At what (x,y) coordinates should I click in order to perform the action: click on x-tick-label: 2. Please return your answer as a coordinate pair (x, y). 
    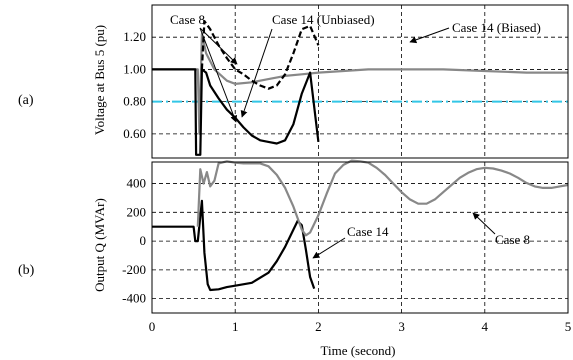
    Looking at the image, I should click on (318, 326).